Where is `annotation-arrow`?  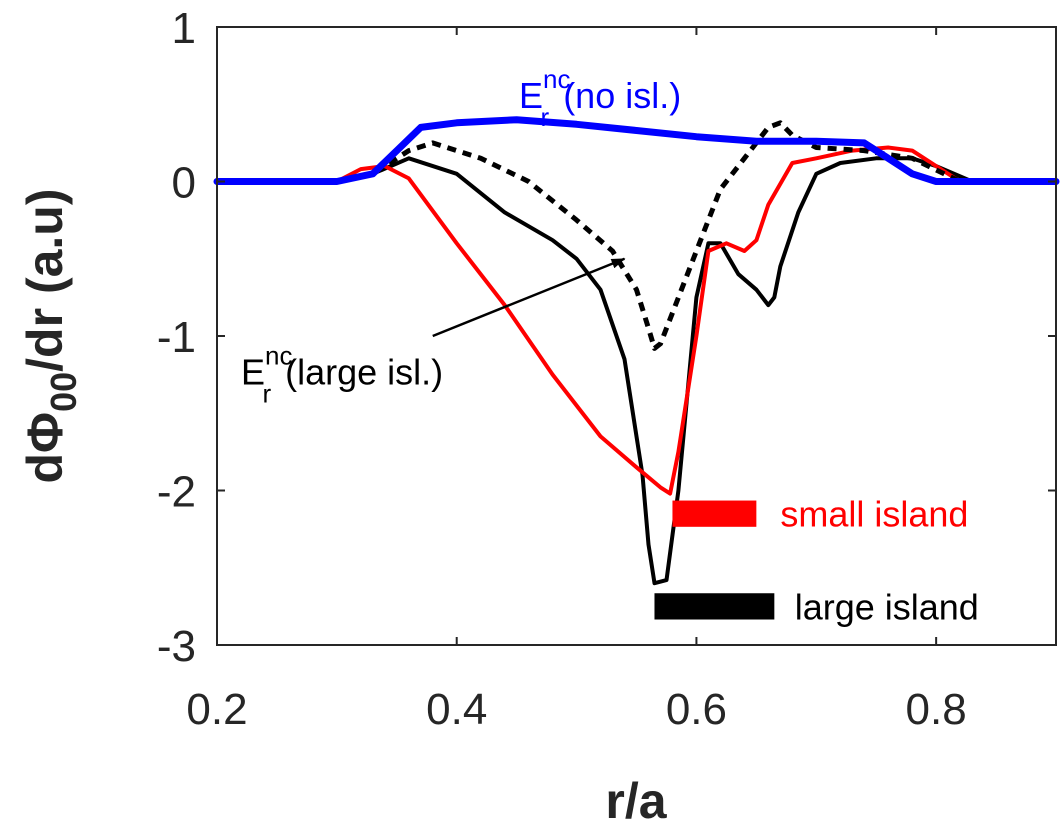 annotation-arrow is located at coordinates (529, 297).